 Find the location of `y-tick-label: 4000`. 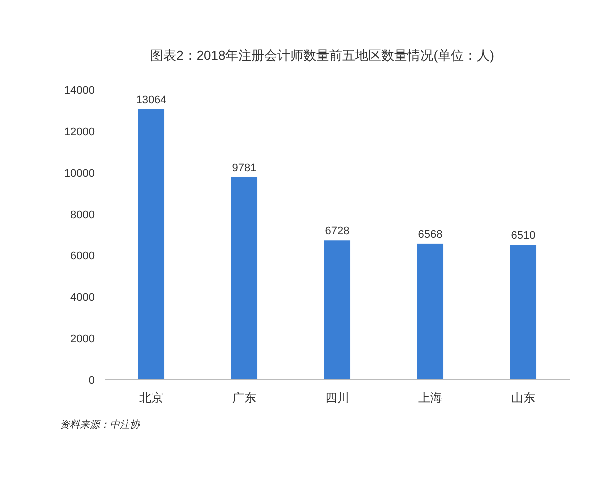

y-tick-label: 4000 is located at coordinates (82, 298).